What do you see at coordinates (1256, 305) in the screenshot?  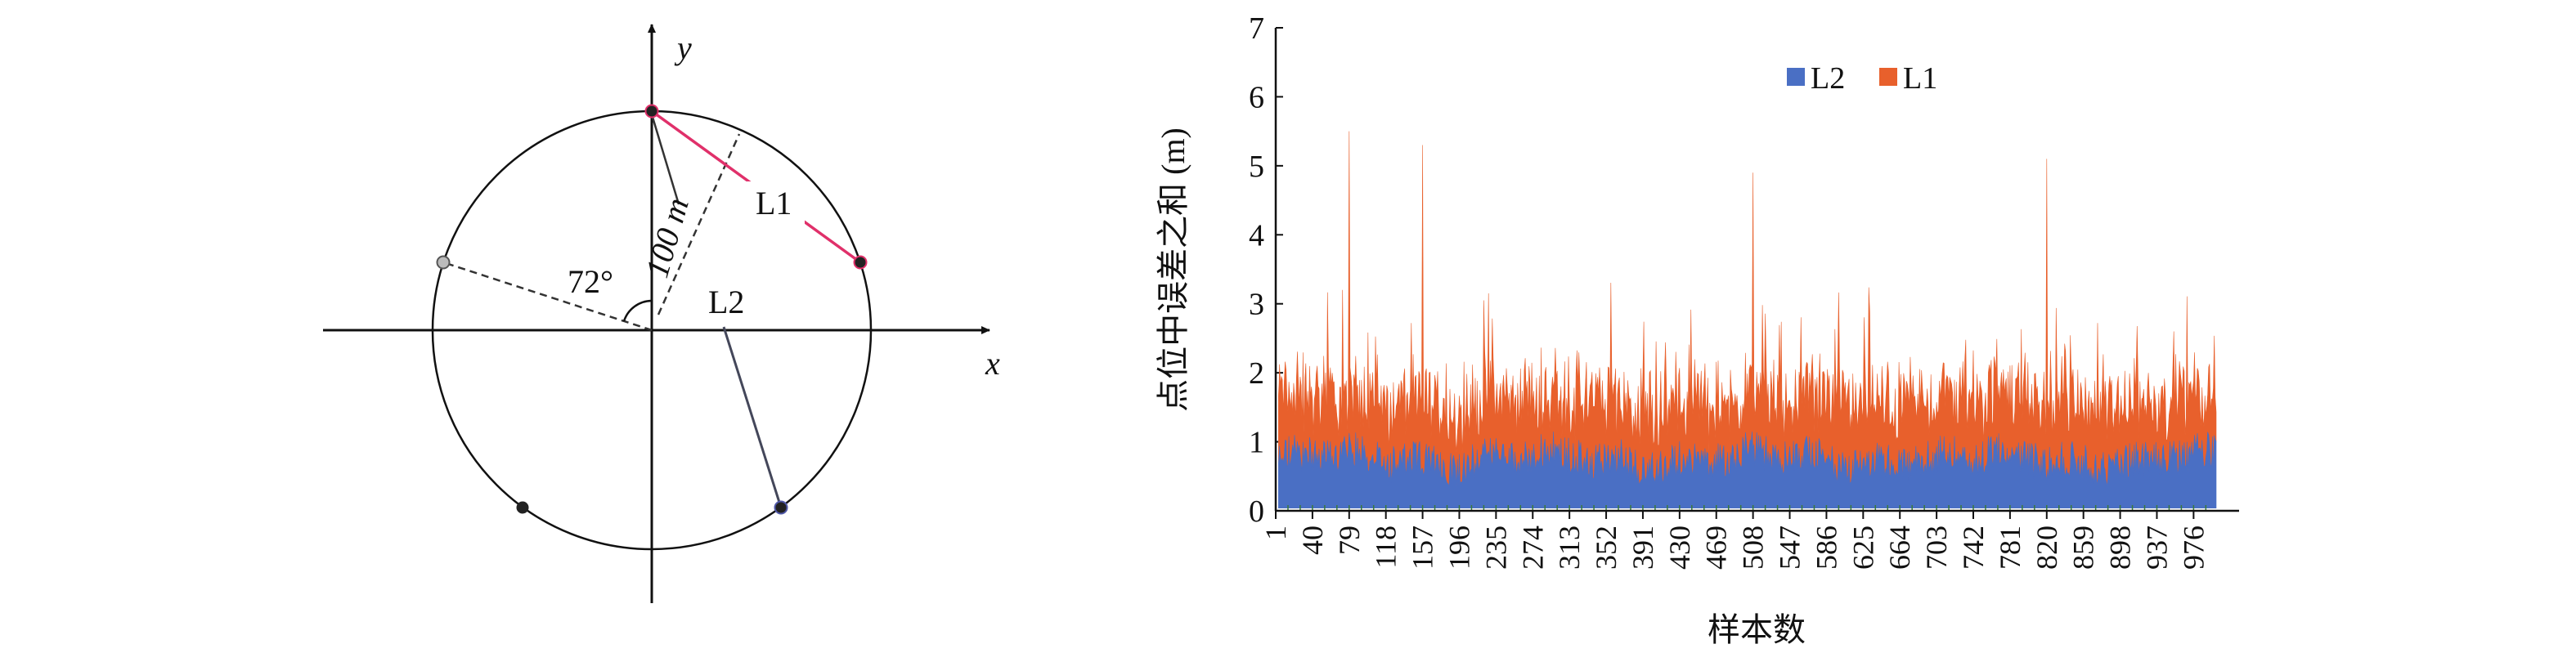 I see `y-tick-label: 3` at bounding box center [1256, 305].